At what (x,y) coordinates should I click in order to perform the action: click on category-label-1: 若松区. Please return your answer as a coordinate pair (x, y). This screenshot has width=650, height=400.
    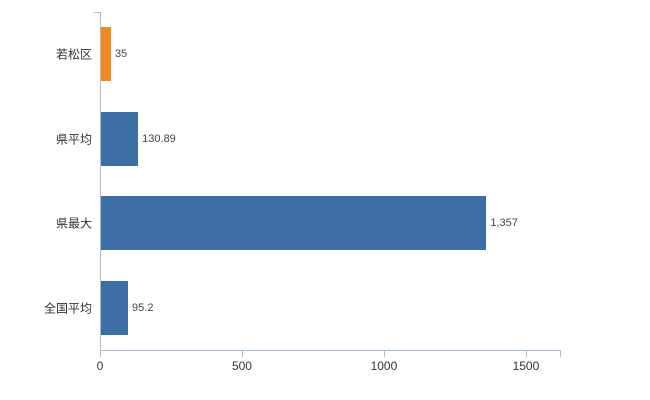
    Looking at the image, I should click on (73, 54).